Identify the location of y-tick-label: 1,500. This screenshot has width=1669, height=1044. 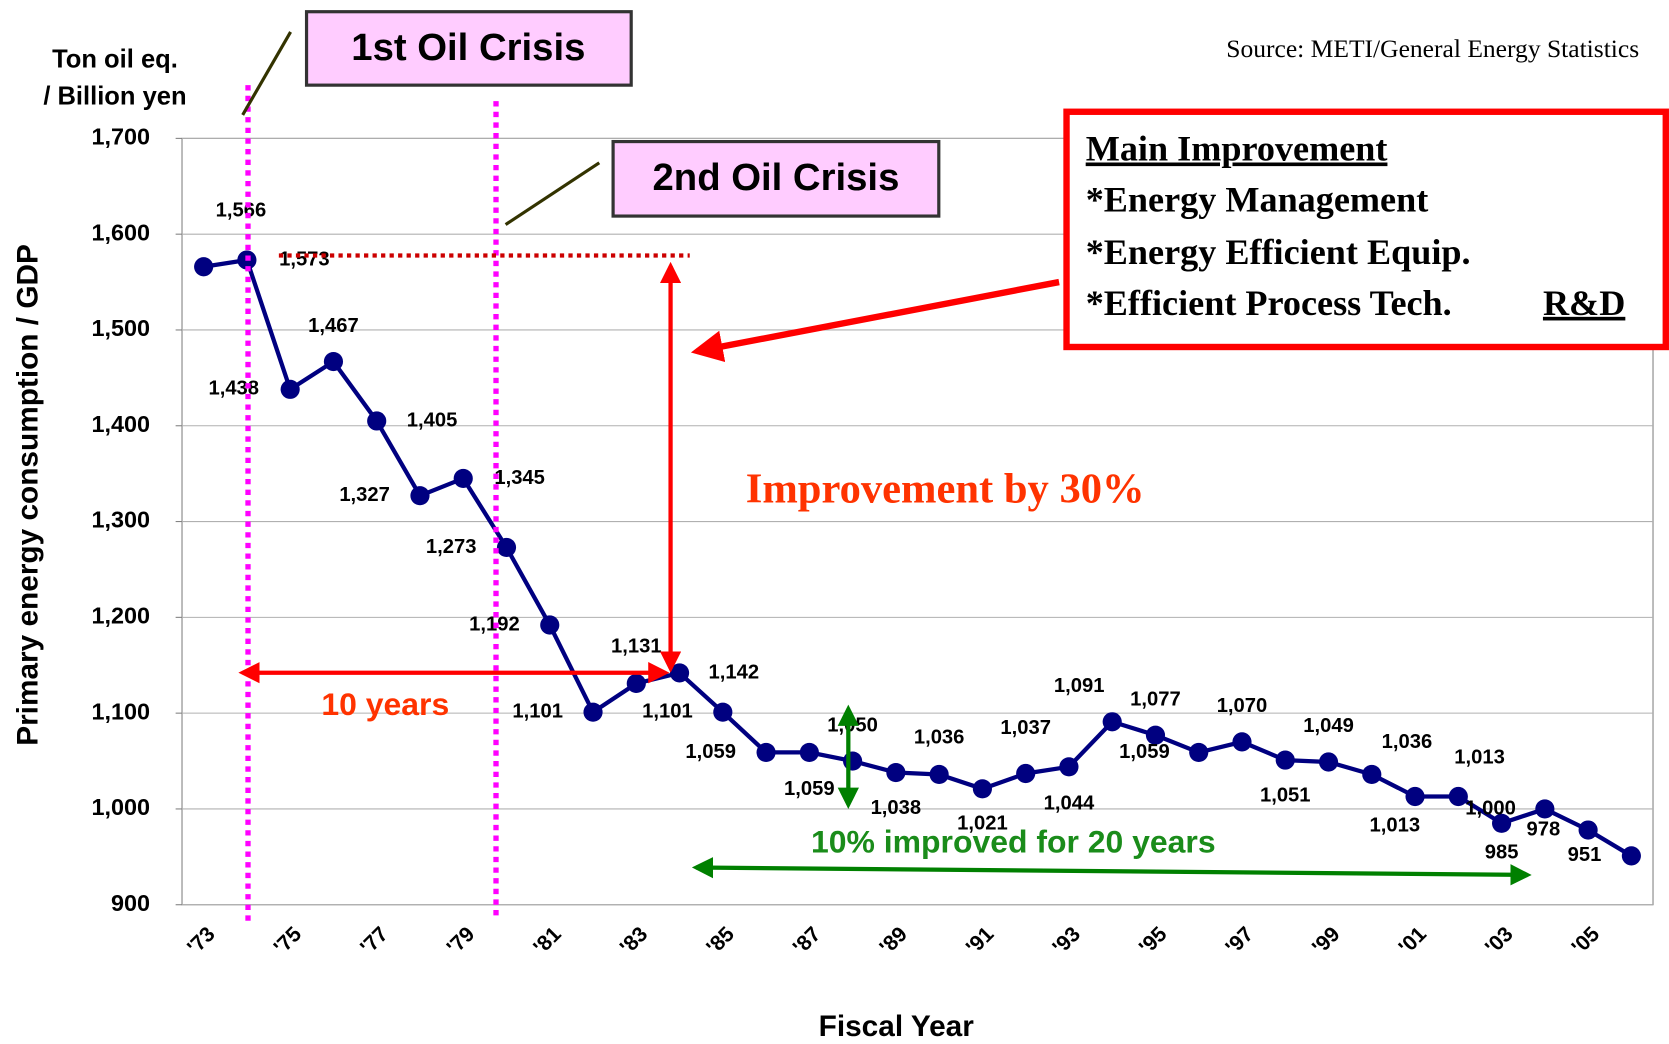
(121, 328).